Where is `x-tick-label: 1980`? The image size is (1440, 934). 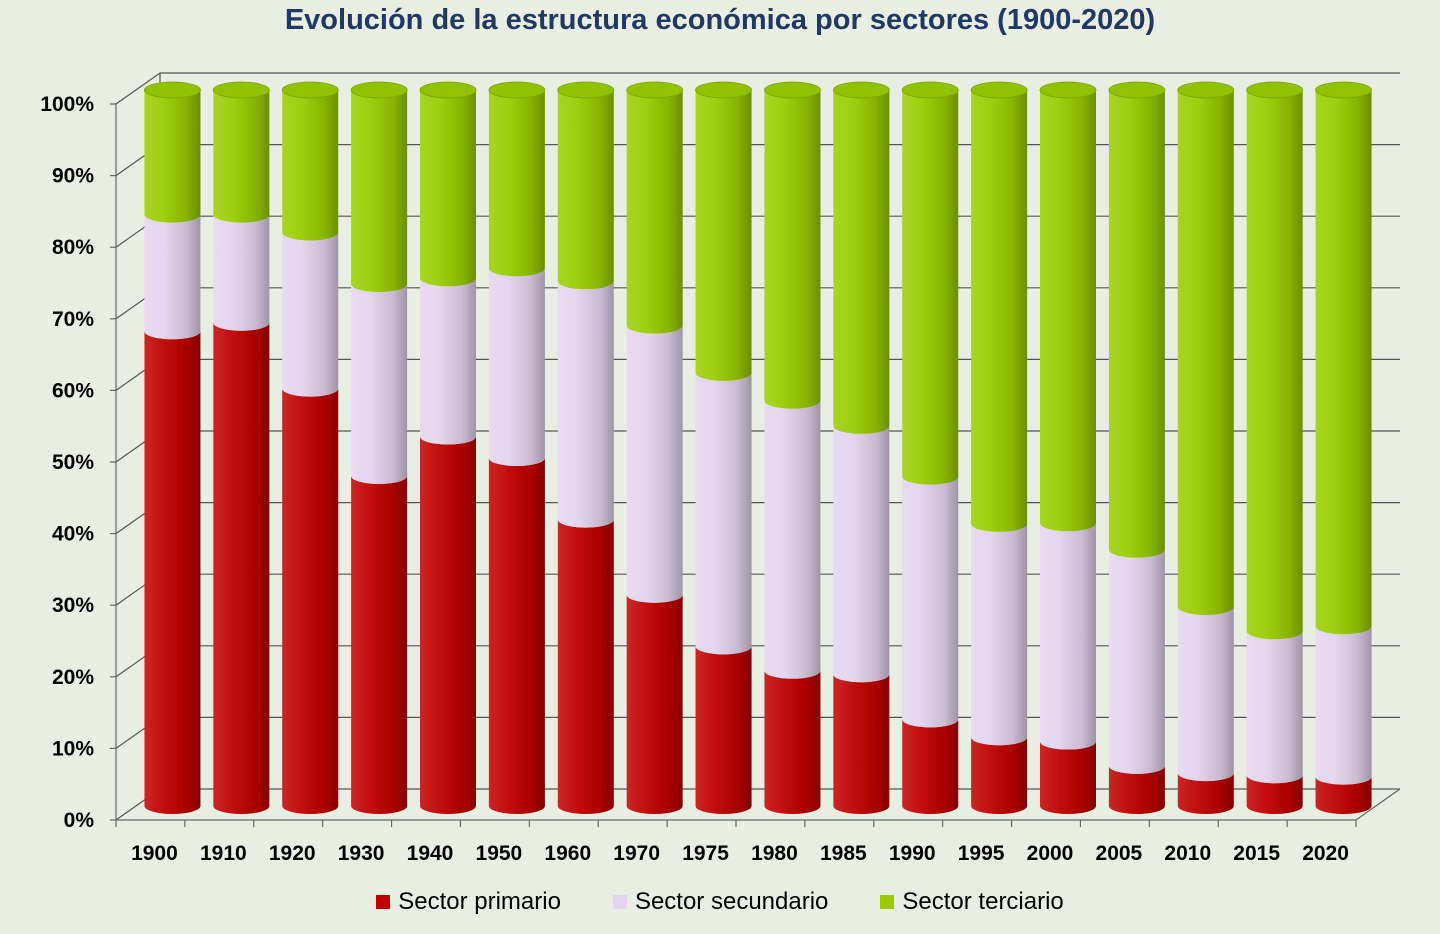
x-tick-label: 1980 is located at coordinates (774, 853).